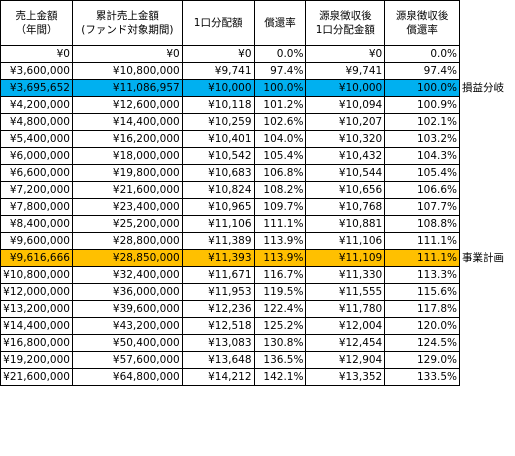  What do you see at coordinates (36, 156) in the screenshot?
I see `sales-cell: ¥6,000,000` at bounding box center [36, 156].